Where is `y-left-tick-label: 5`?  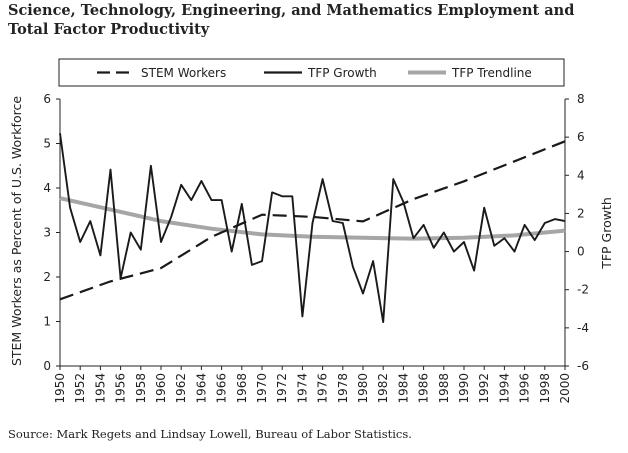
y-left-tick-label: 5 is located at coordinates (47, 144).